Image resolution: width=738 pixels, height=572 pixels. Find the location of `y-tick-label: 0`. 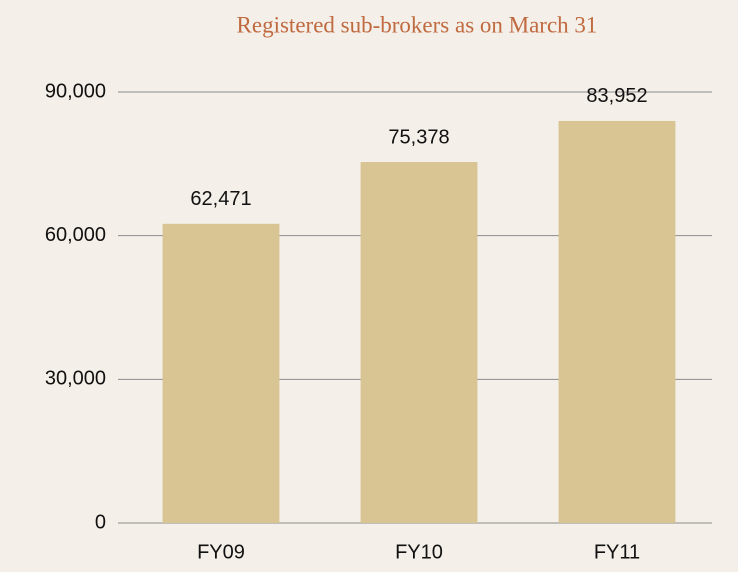

y-tick-label: 0 is located at coordinates (100, 522).